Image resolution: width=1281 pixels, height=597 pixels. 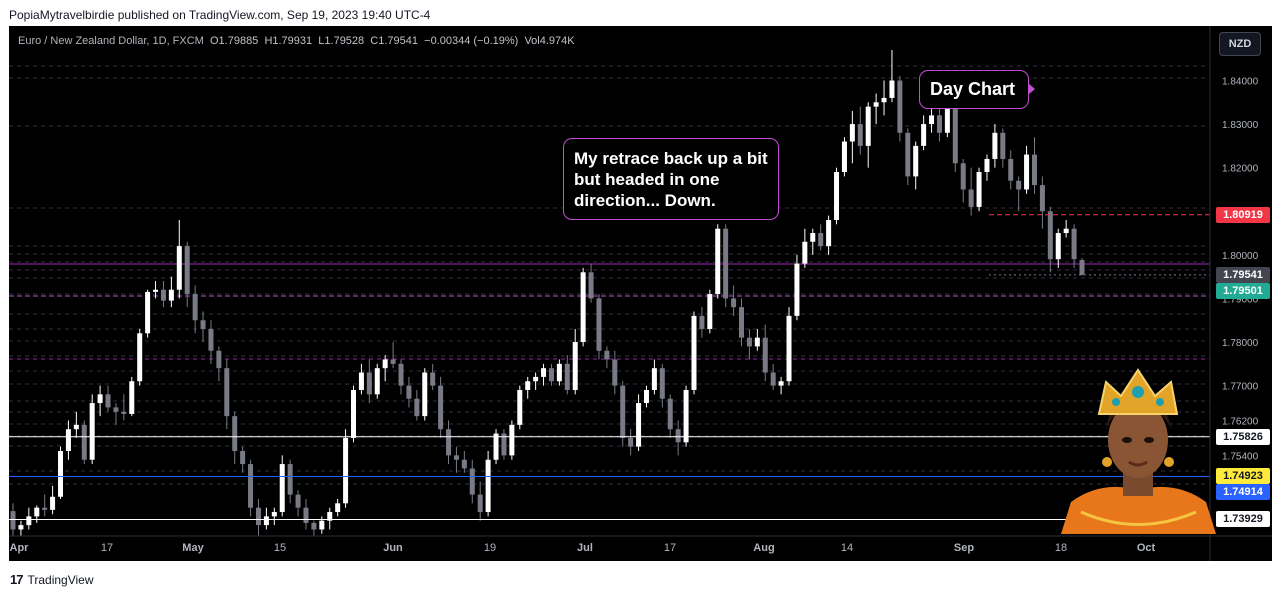 What do you see at coordinates (763, 548) in the screenshot?
I see `time-tick-label: Aug` at bounding box center [763, 548].